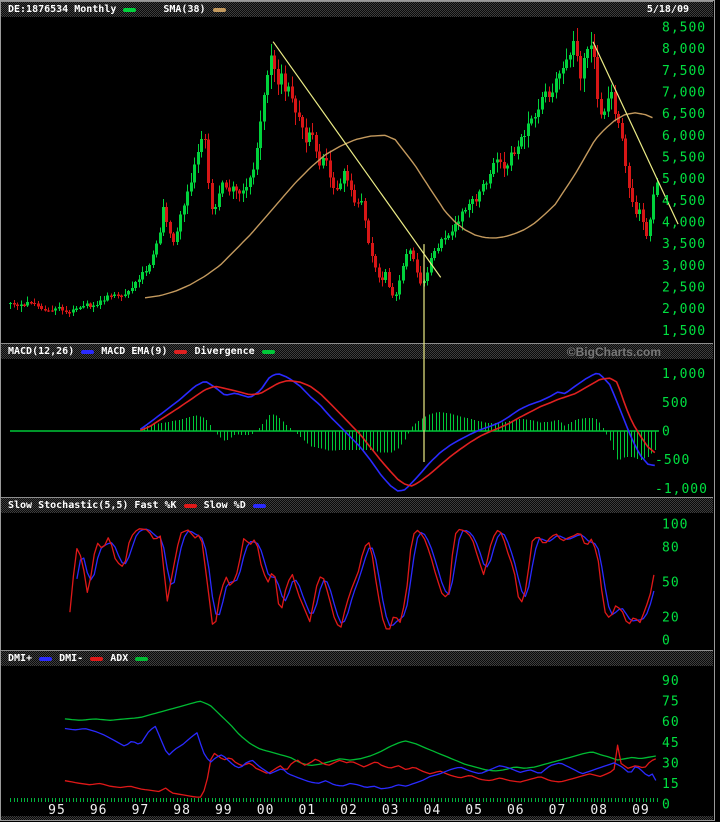 This screenshot has height=822, width=720. What do you see at coordinates (224, 351) in the screenshot?
I see `divergence-label: Divergence` at bounding box center [224, 351].